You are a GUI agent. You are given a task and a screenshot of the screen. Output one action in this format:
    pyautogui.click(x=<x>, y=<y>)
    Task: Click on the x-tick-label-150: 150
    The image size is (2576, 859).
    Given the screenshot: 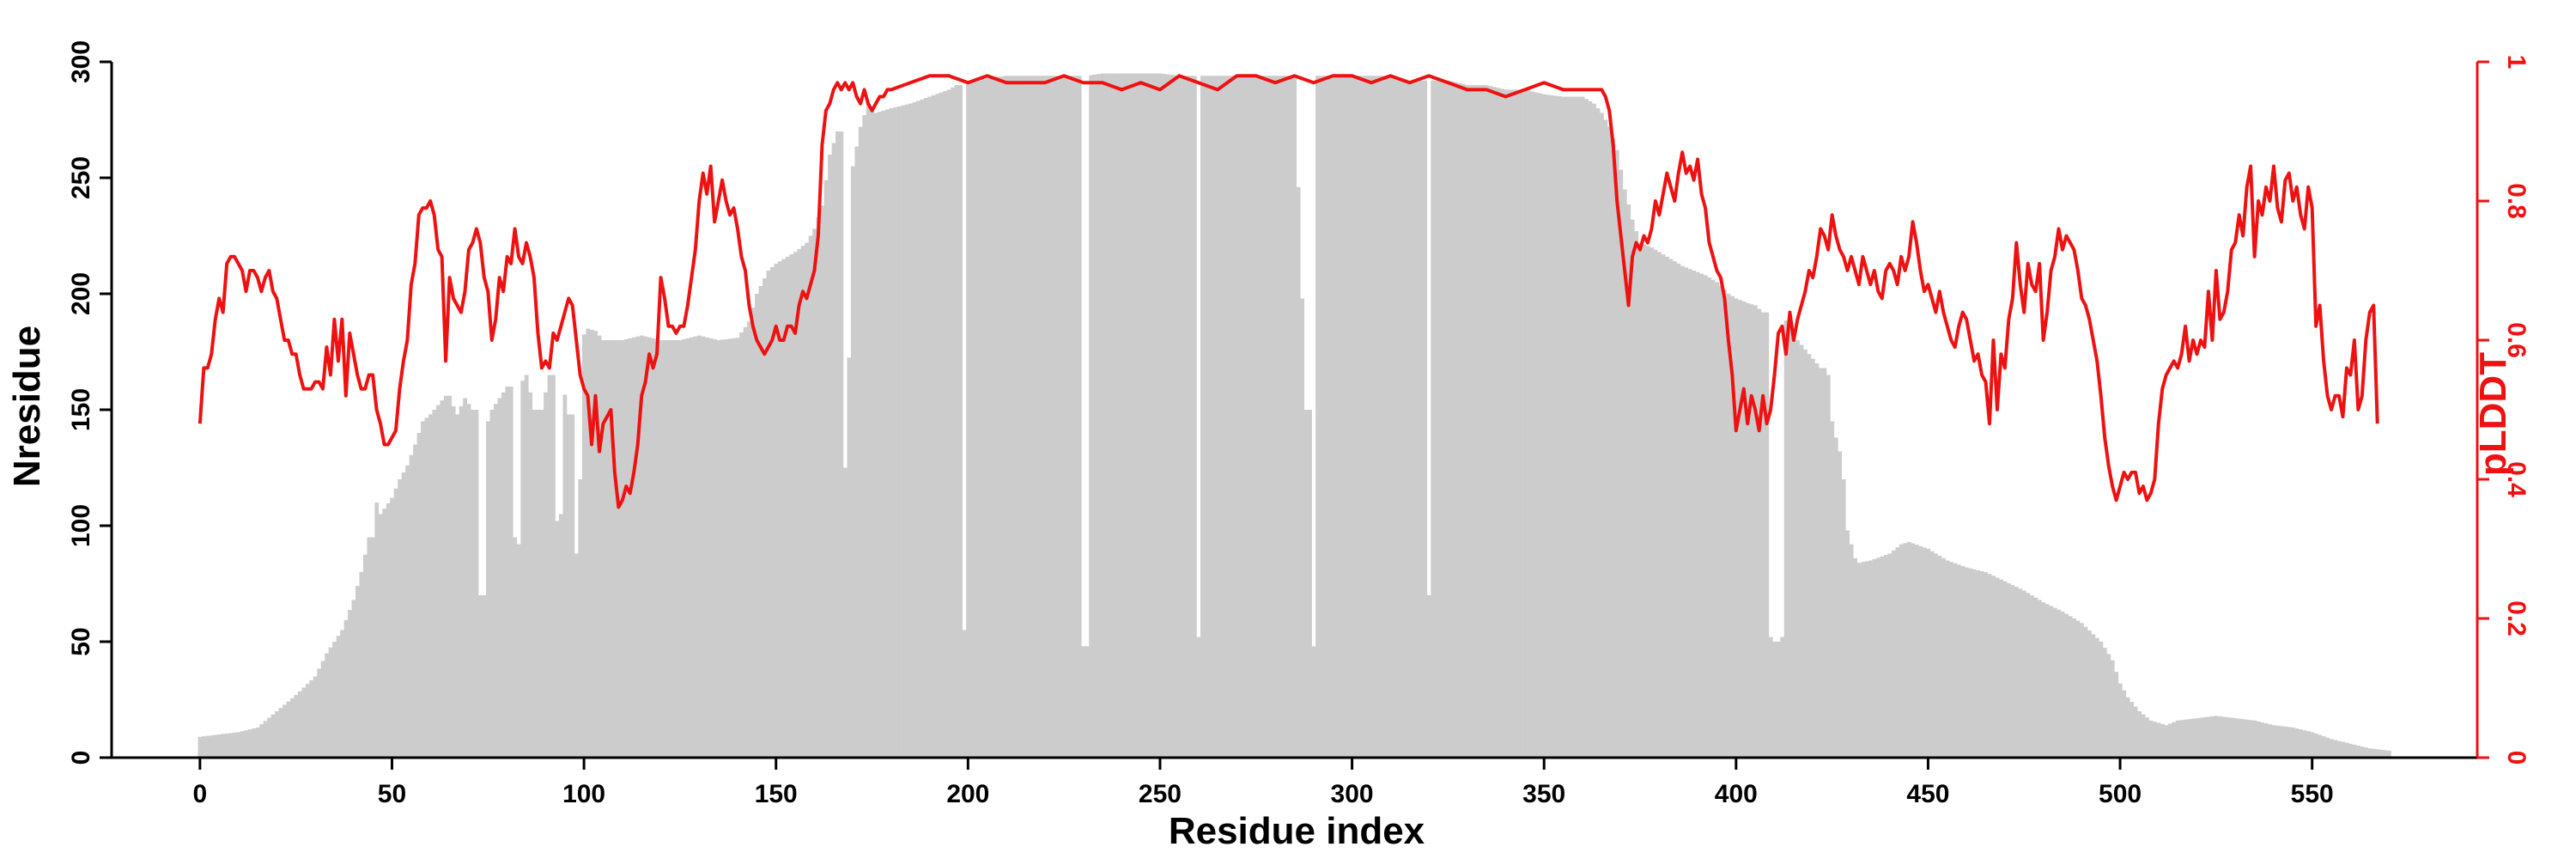 What is the action you would take?
    pyautogui.click(x=777, y=794)
    